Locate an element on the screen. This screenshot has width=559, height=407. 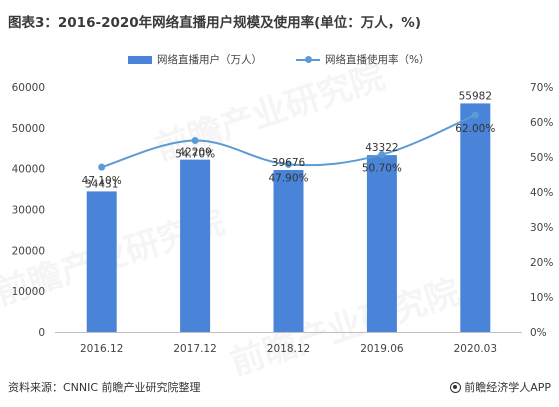
bar-data-label: 55982 is located at coordinates (475, 96).